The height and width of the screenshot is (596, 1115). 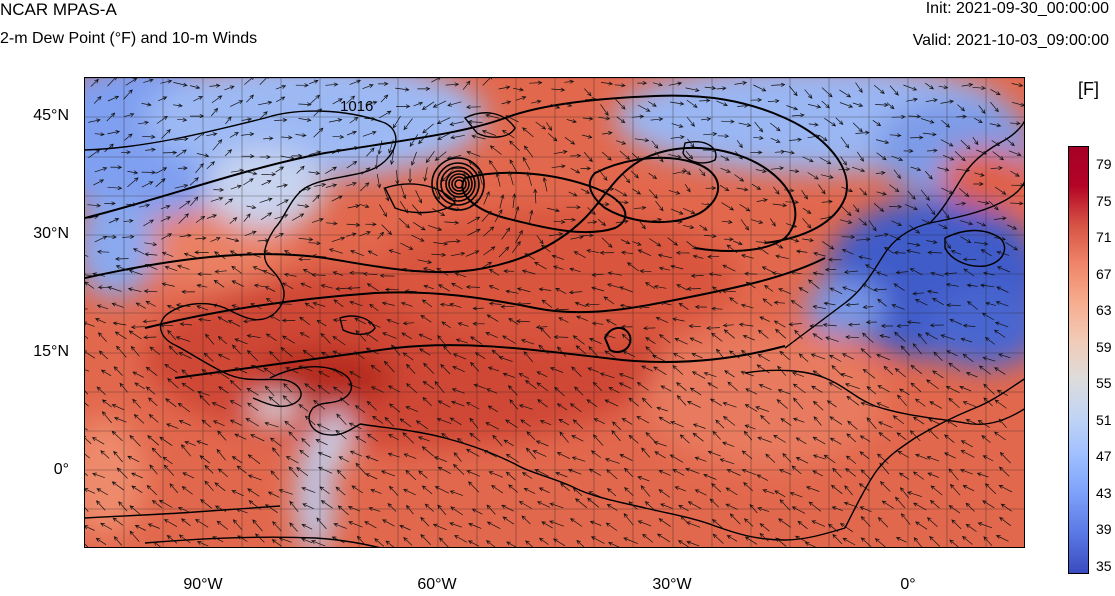 I want to click on colorbar, so click(x=1078, y=360).